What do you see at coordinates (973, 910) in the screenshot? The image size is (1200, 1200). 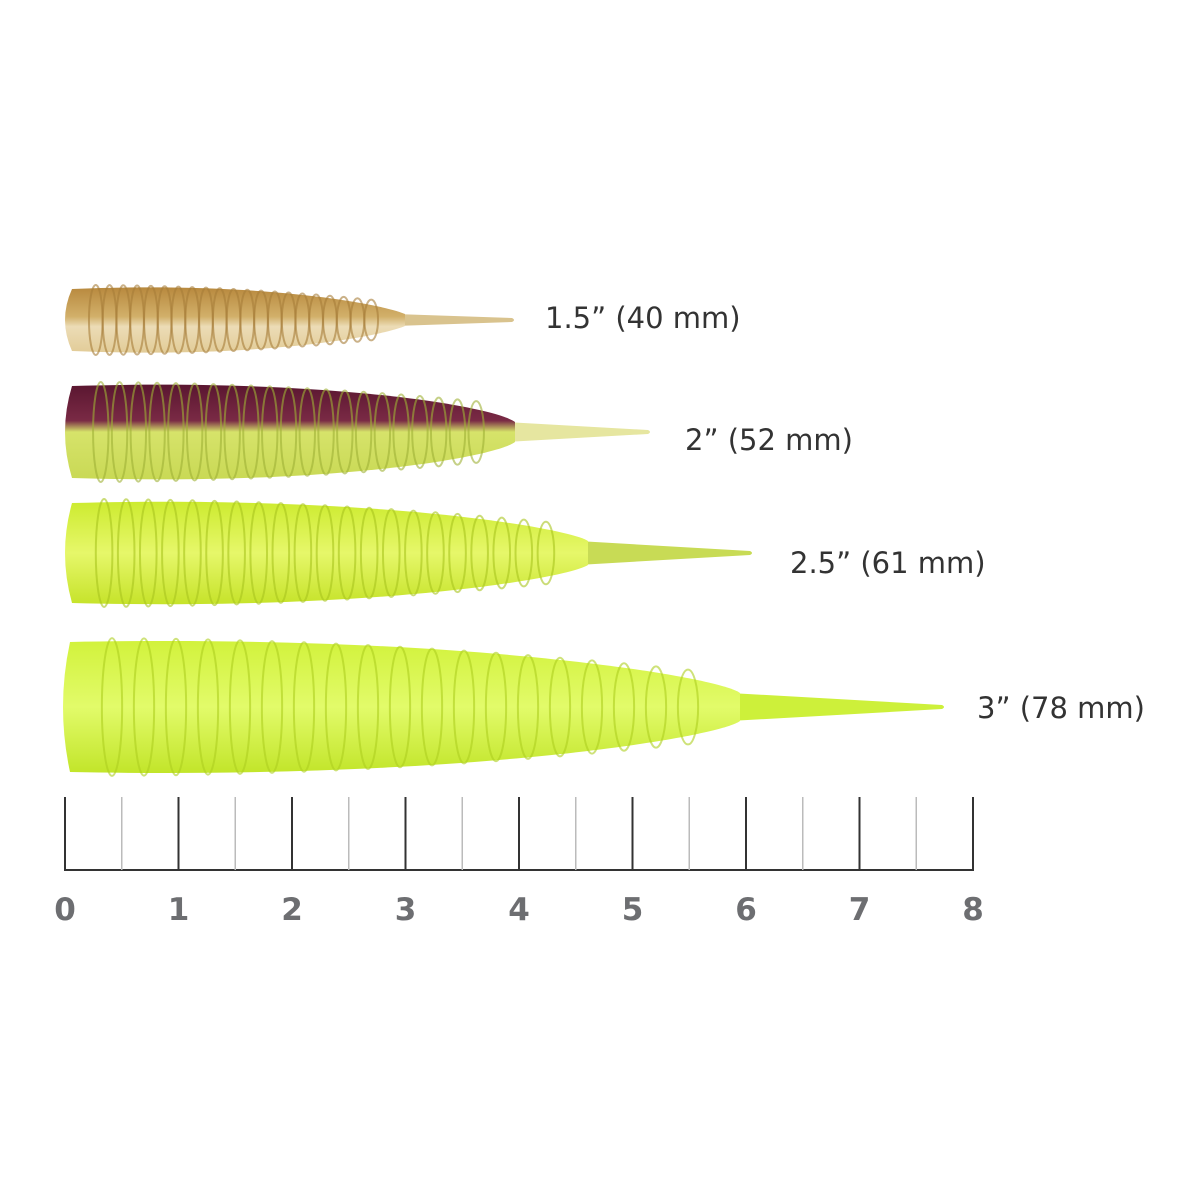 I see `ruler-label: 8` at bounding box center [973, 910].